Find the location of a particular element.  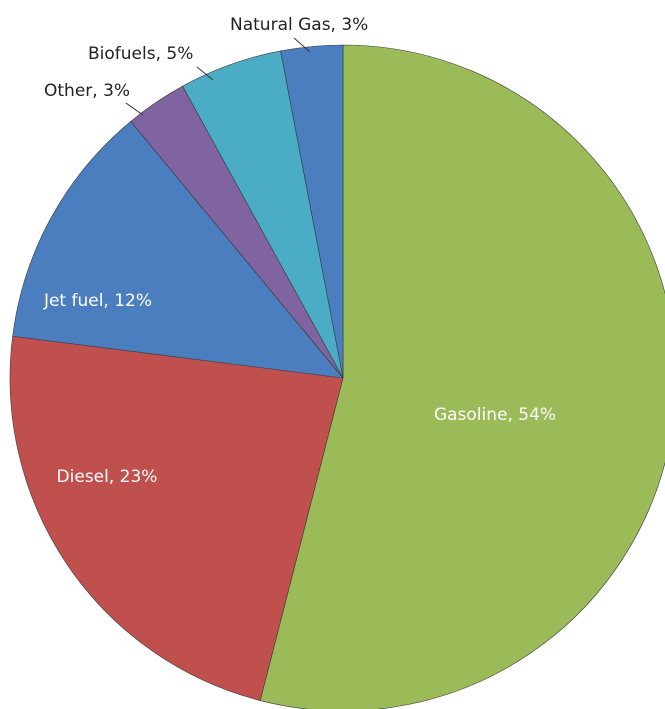

leader-line-biofuels is located at coordinates (205, 73).